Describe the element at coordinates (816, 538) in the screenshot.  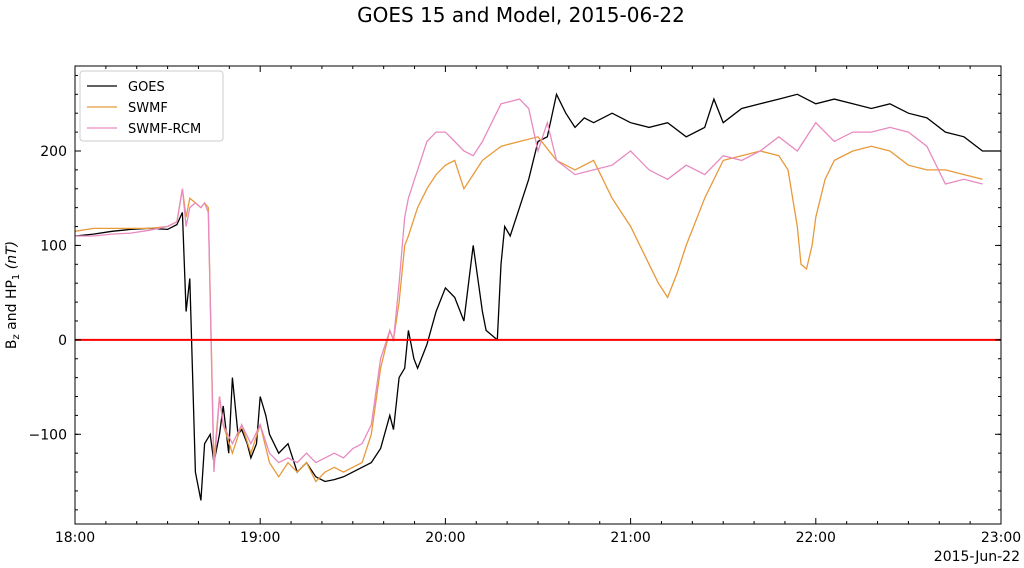
I see `x-tick-label: 22:00` at that location.